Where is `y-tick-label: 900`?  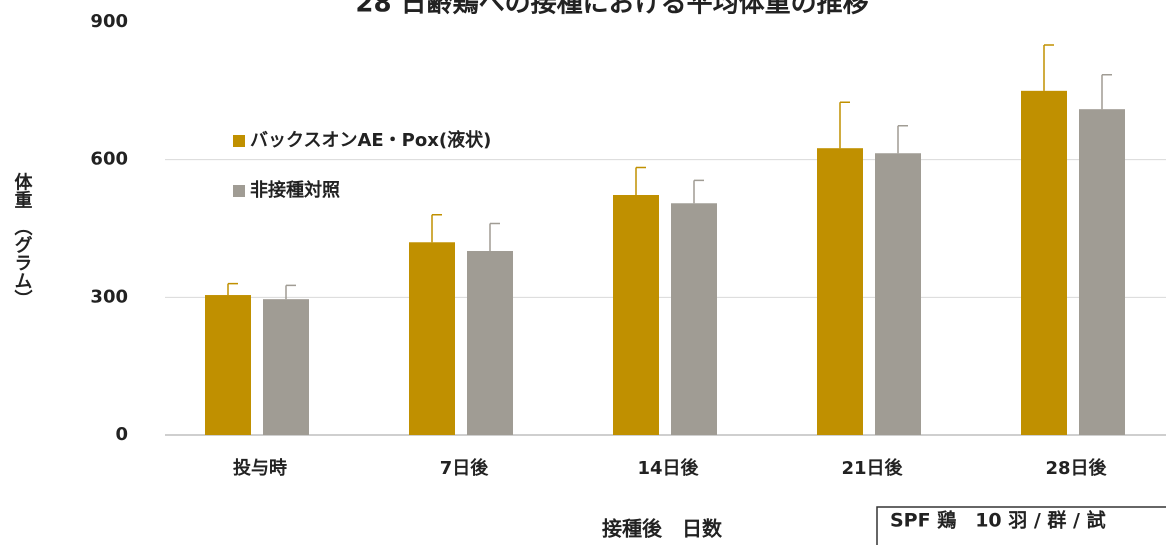 y-tick-label: 900 is located at coordinates (109, 21).